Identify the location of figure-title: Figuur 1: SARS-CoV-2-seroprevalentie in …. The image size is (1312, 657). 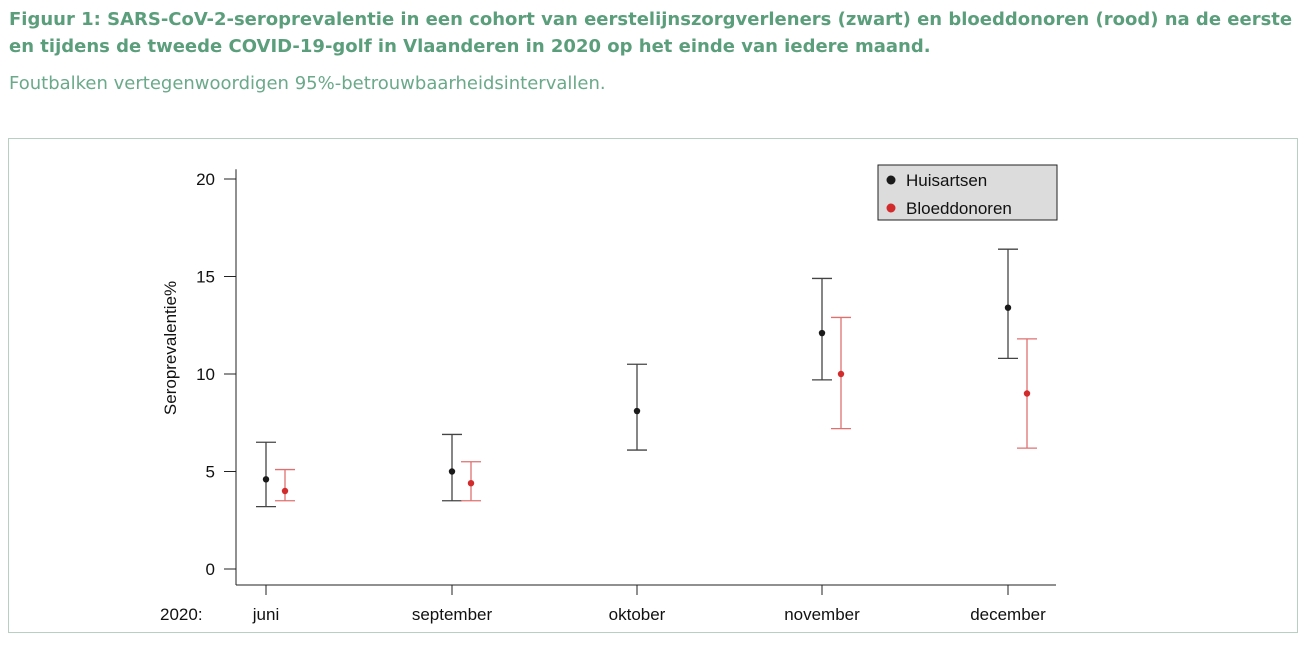
(651, 33).